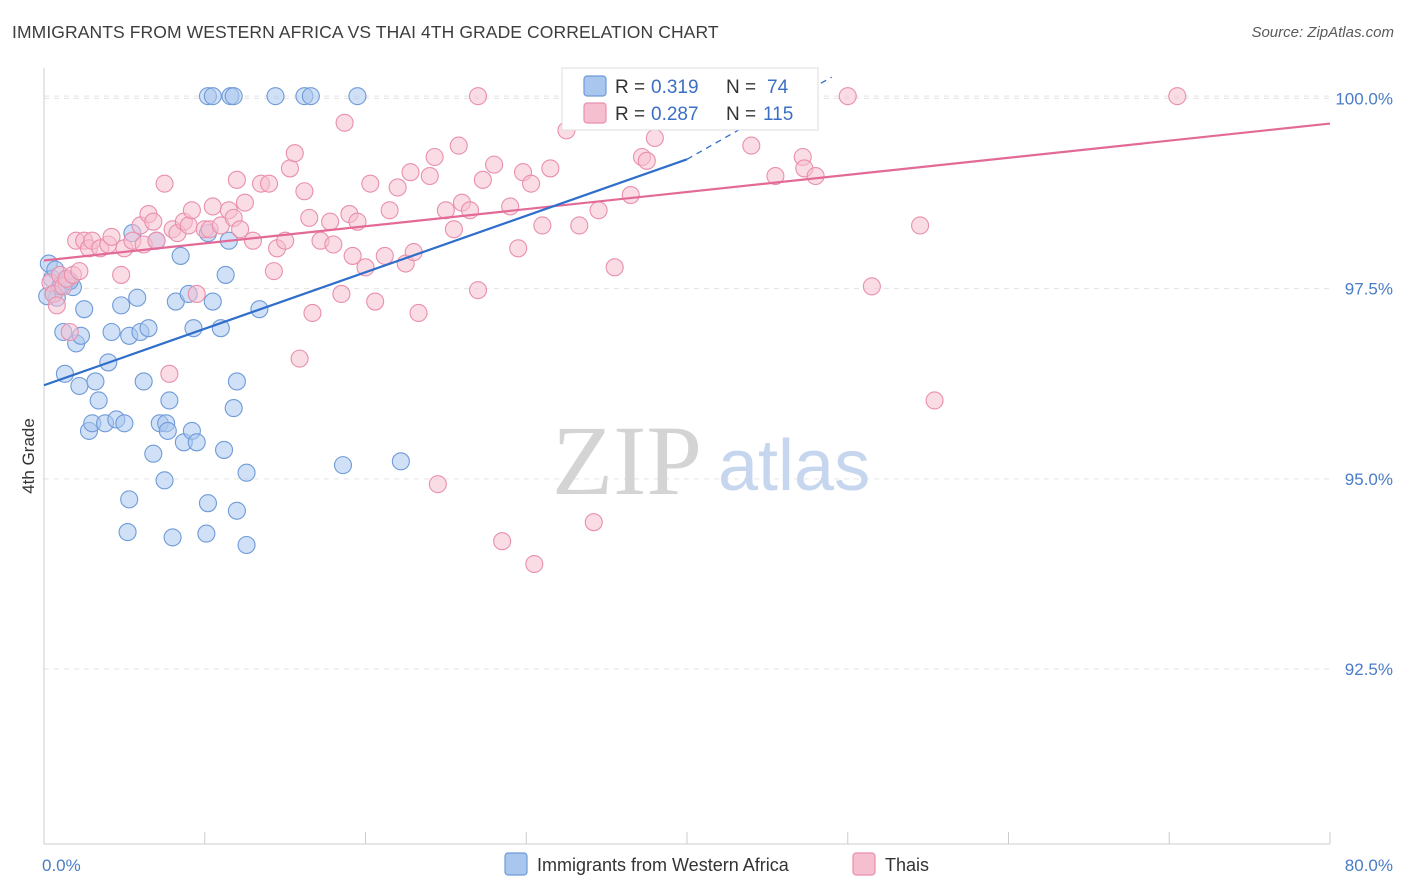 The width and height of the screenshot is (1406, 892). Describe the element at coordinates (516, 864) in the screenshot. I see `bottom-legend-swatch-blue` at that location.